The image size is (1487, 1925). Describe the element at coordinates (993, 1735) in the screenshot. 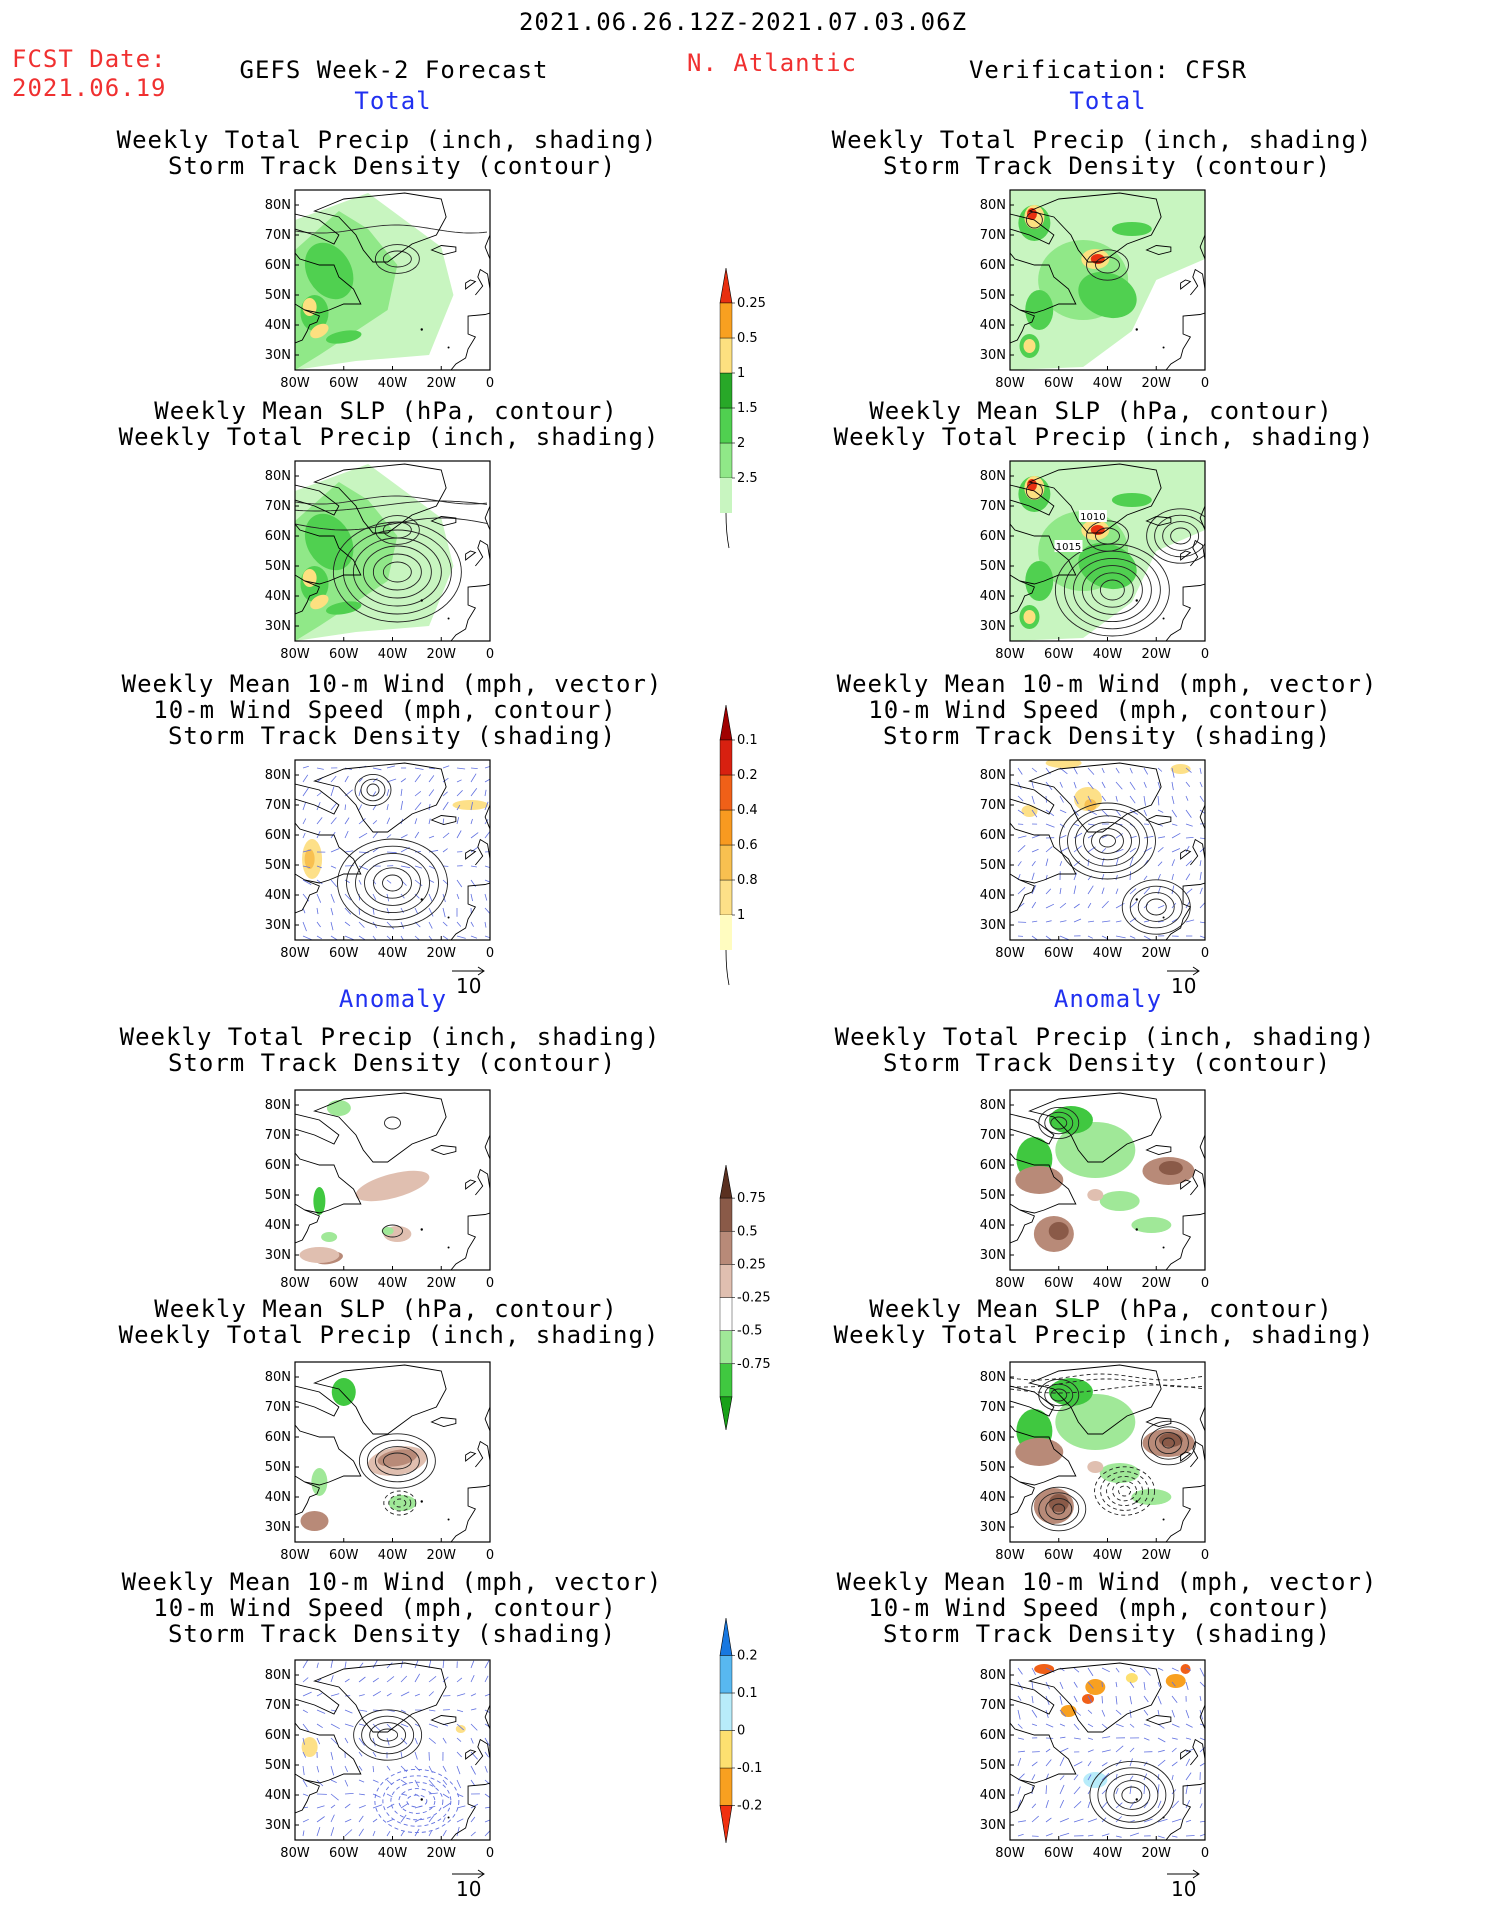

I see `lat-tick-label: 60N` at that location.